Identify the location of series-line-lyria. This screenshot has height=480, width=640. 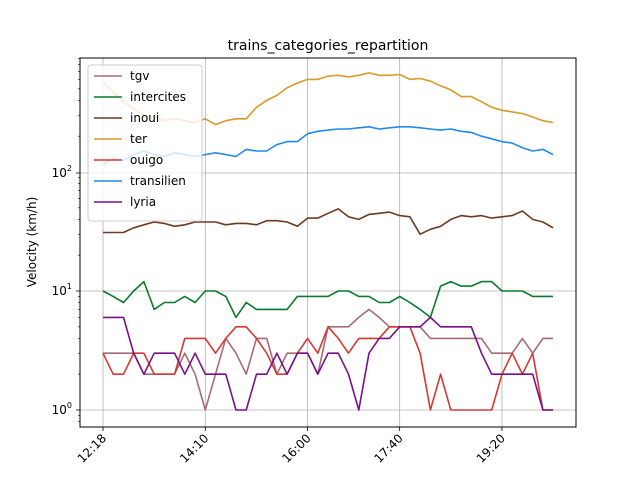
(328, 363).